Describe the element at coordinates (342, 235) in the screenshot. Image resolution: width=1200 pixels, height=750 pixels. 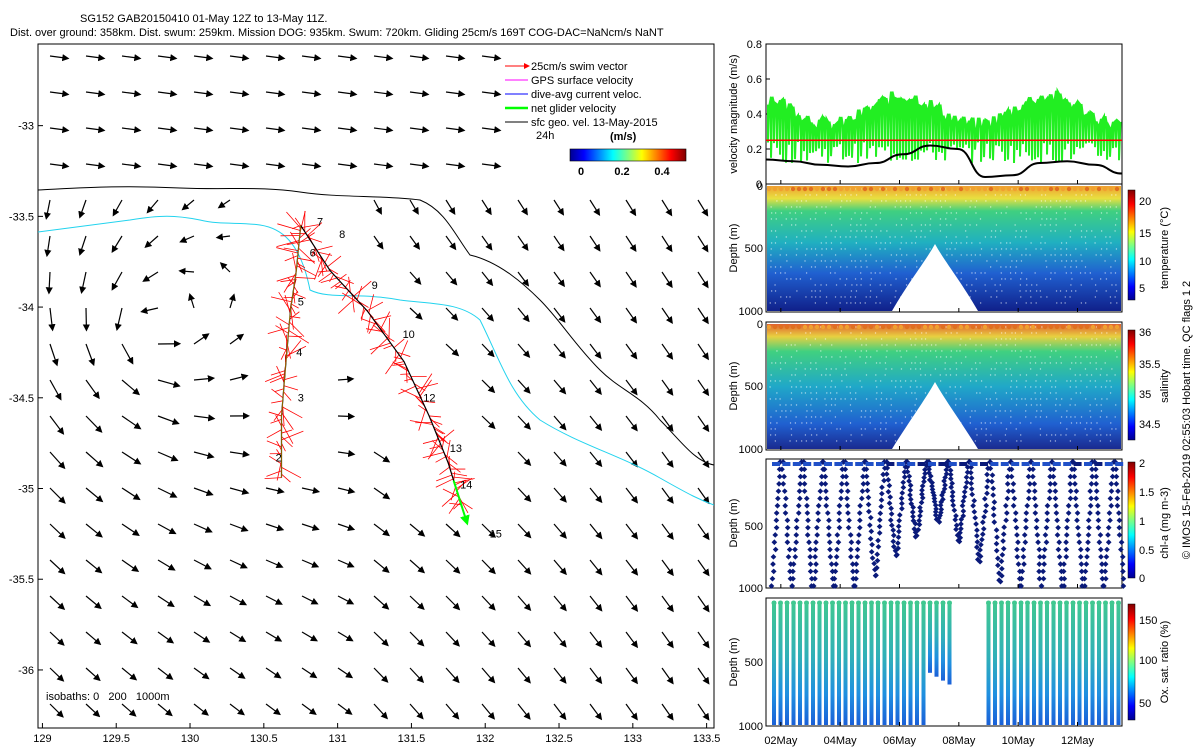
I see `day-label-8: 8` at that location.